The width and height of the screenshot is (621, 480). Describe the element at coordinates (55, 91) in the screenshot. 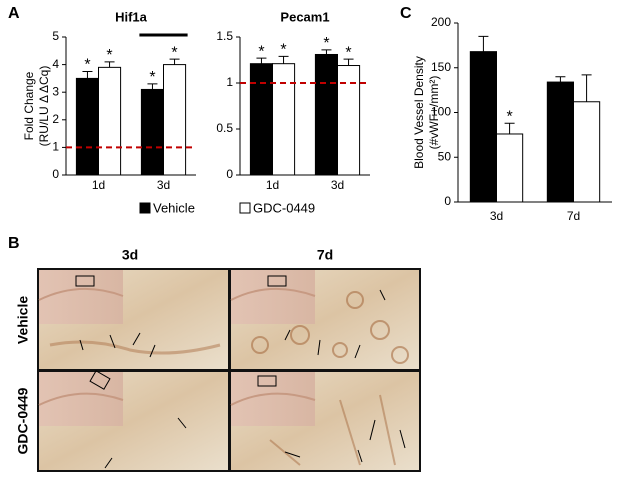

I see `y-tick-label: 3` at that location.